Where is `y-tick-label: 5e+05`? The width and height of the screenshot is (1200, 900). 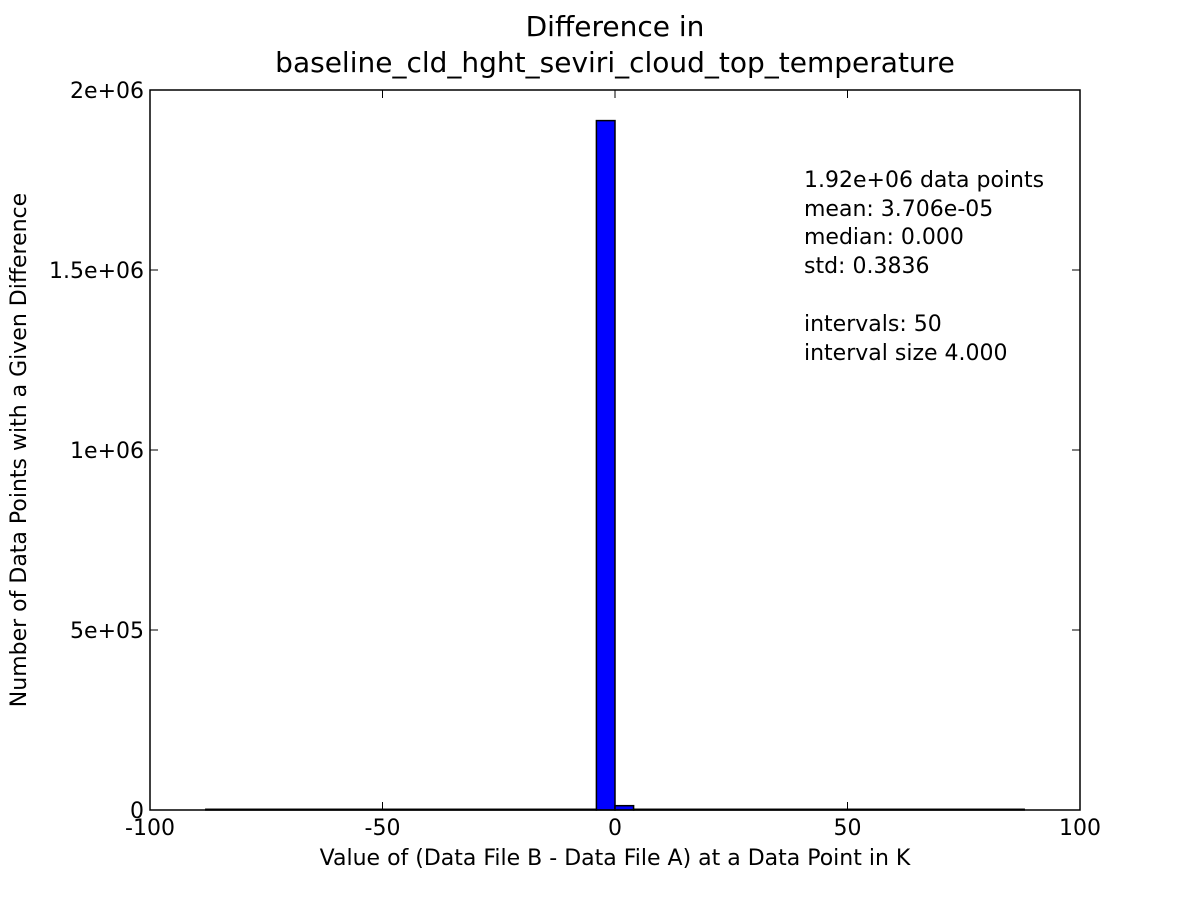
y-tick-label: 5e+05 is located at coordinates (107, 631).